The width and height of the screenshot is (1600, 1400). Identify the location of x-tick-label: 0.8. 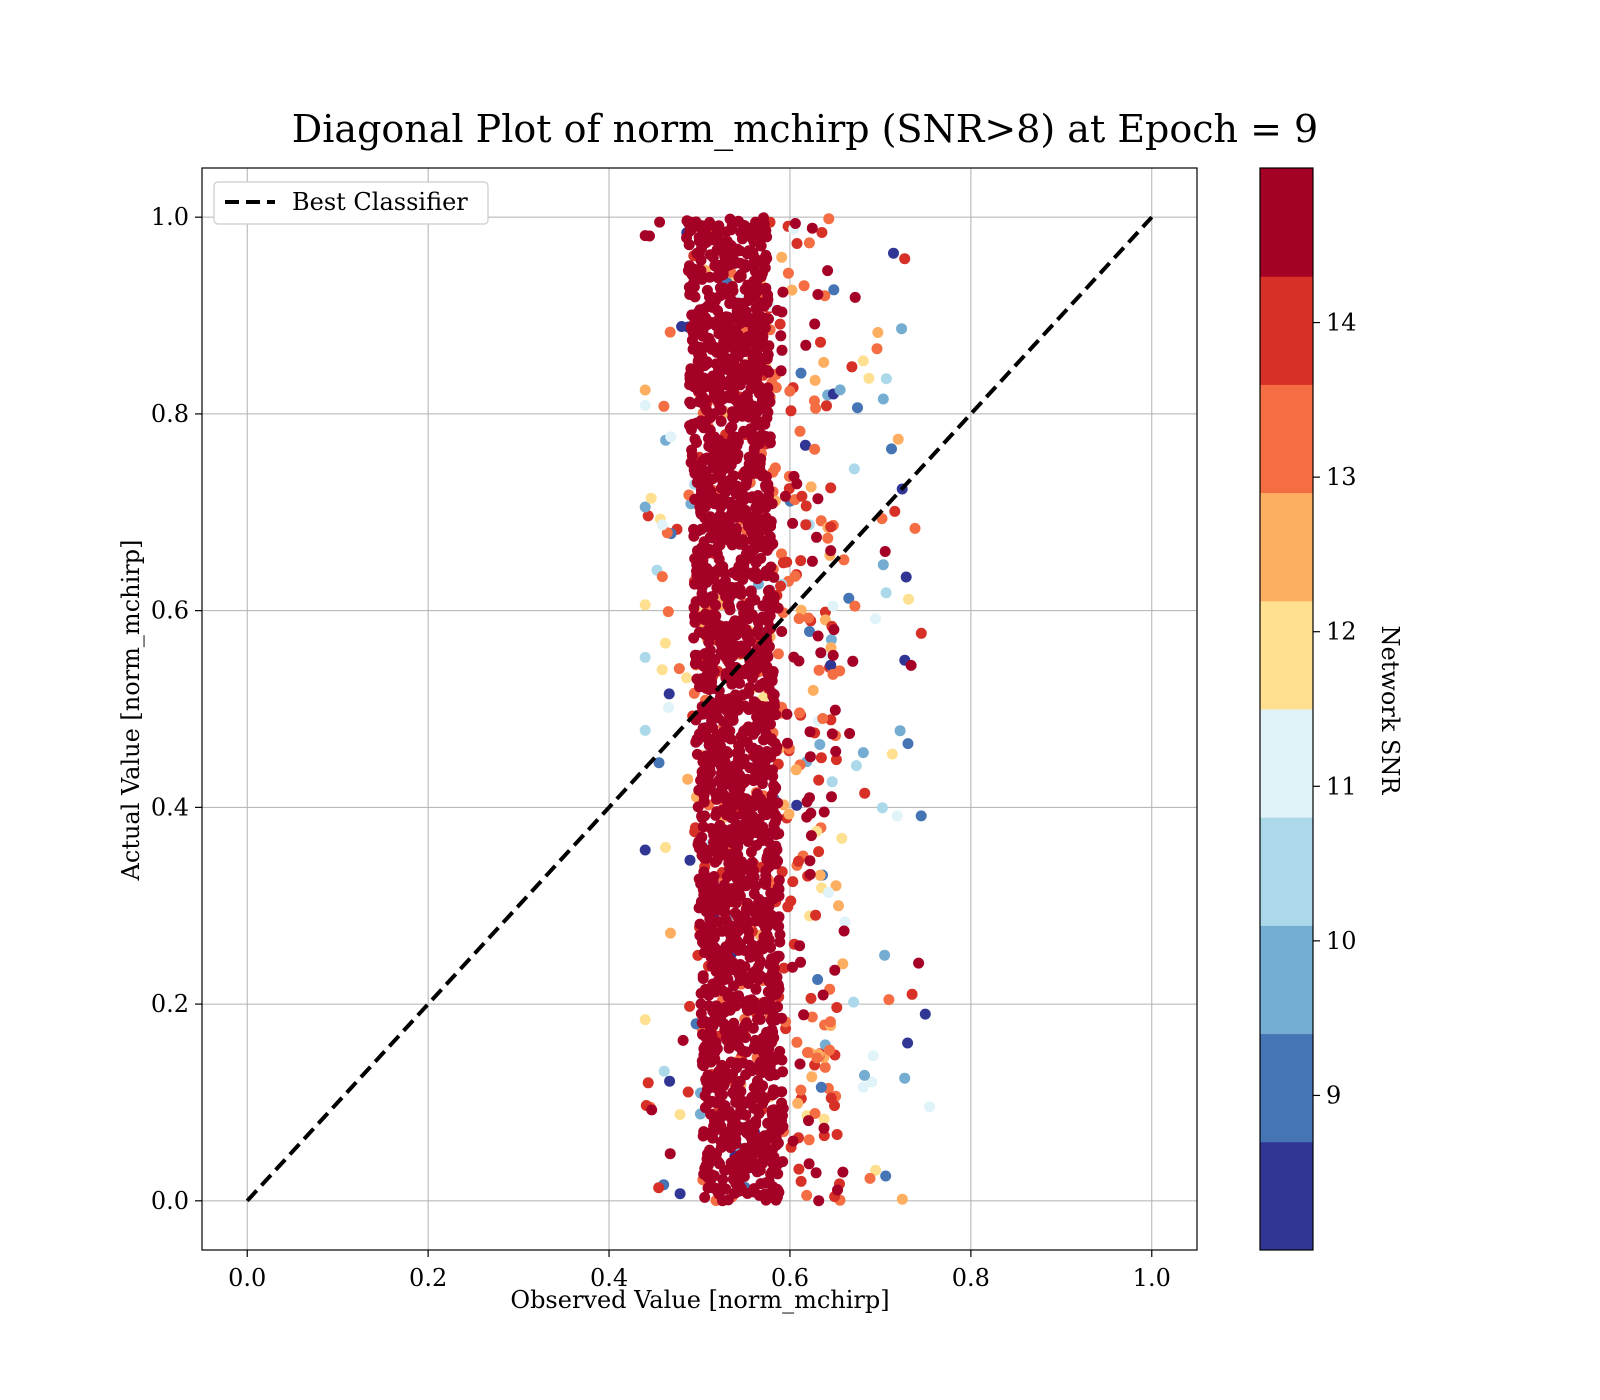
(971, 1278).